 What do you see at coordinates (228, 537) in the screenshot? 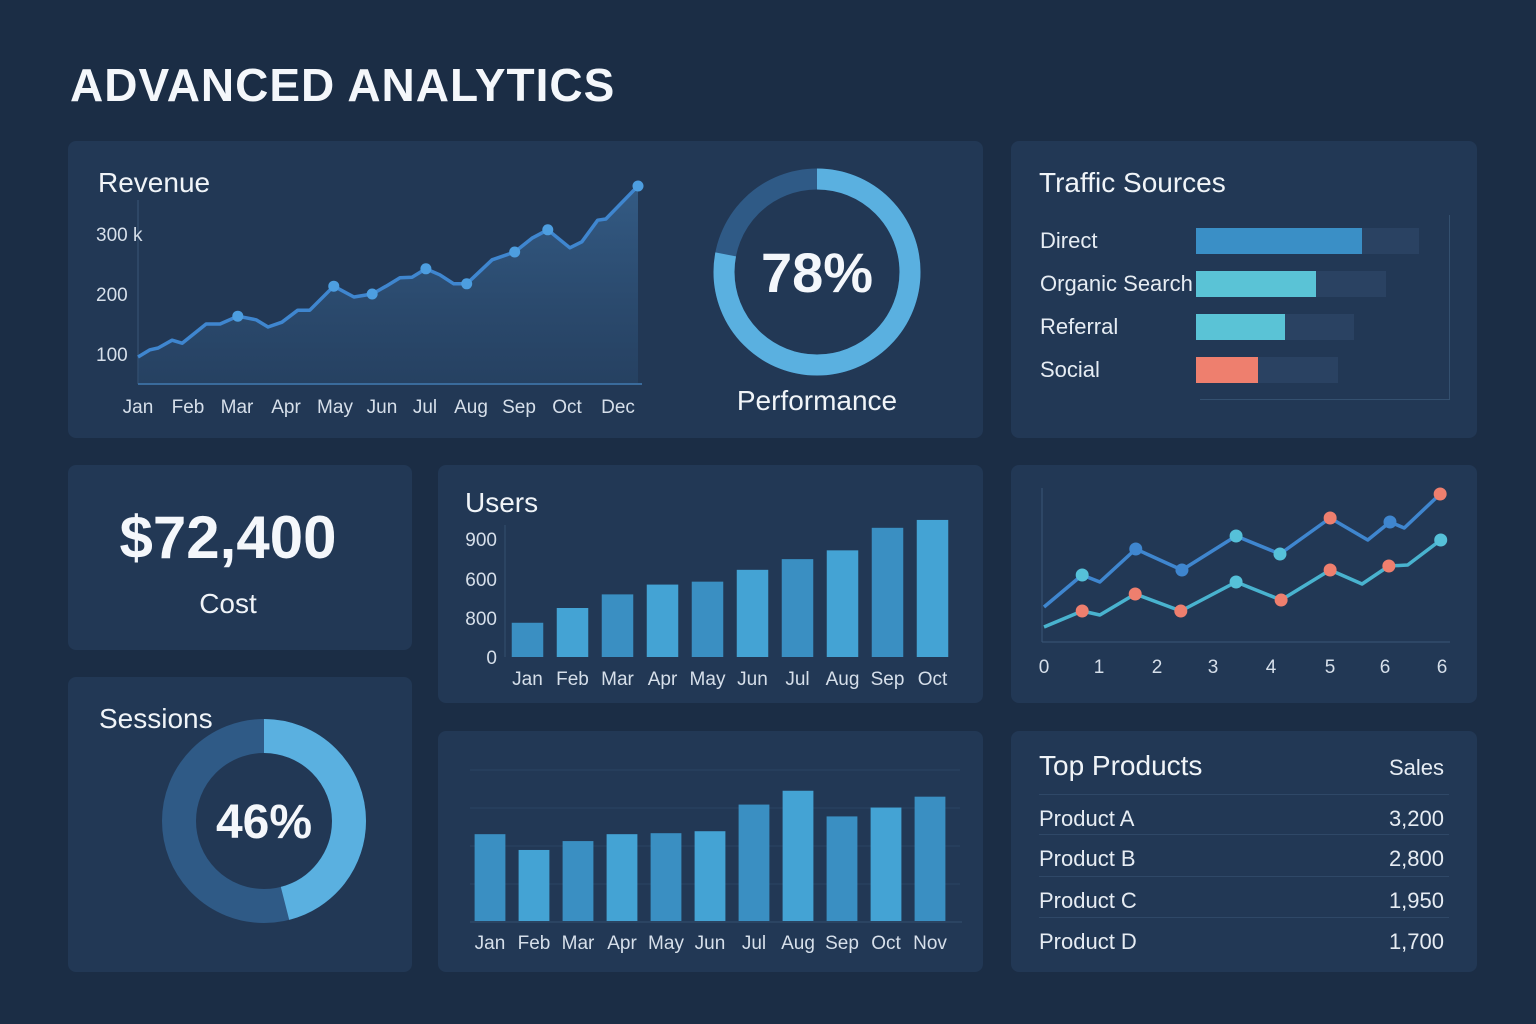
I see `cost-value: $72,400` at bounding box center [228, 537].